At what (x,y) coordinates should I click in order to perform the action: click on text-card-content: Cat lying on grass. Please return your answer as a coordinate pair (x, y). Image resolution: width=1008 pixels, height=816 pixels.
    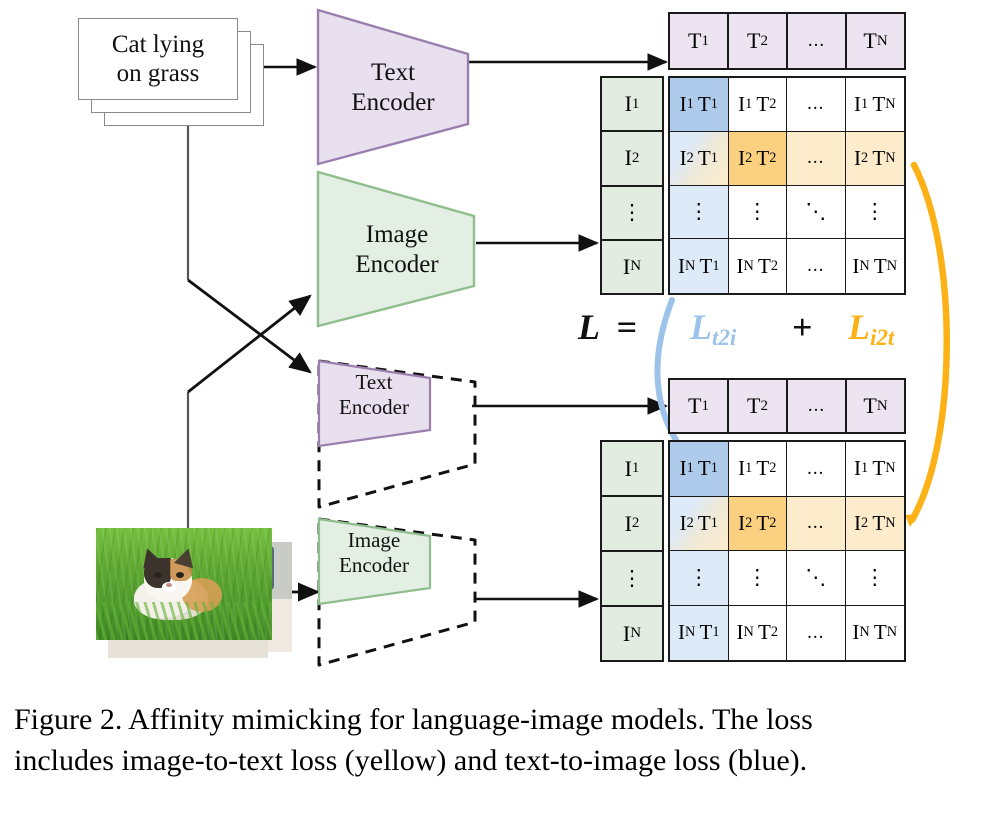
    Looking at the image, I should click on (158, 59).